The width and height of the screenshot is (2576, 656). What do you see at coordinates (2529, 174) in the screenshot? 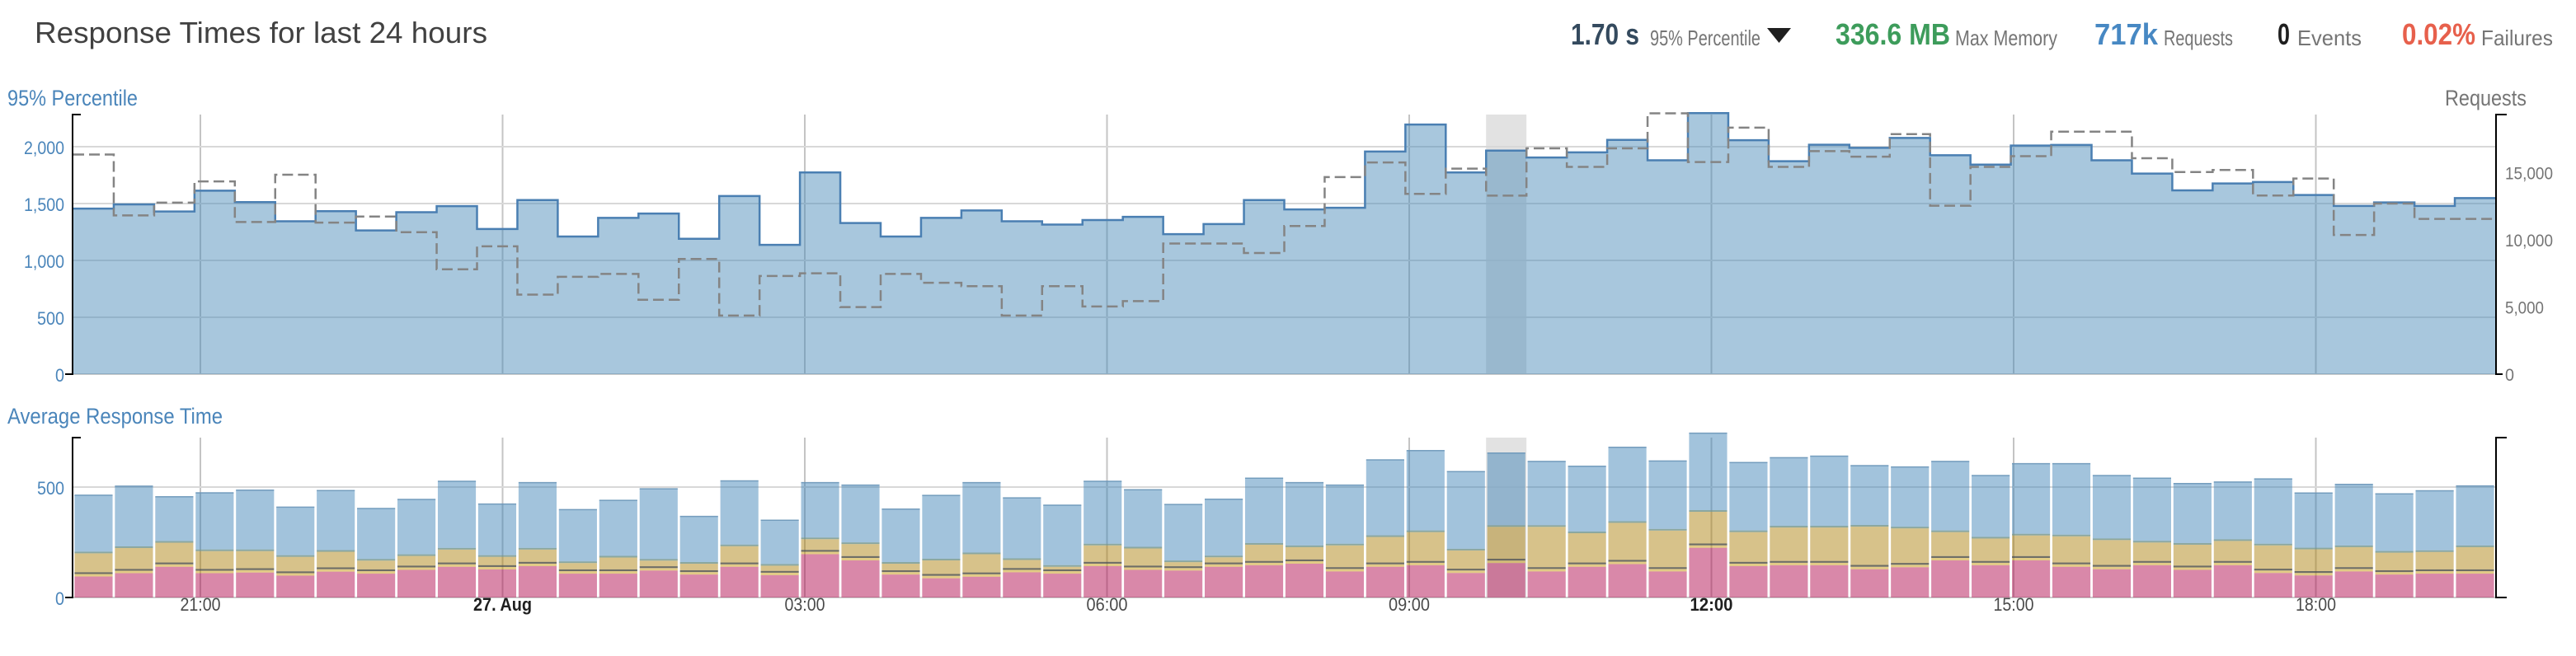
I see `svg-text: 15,000` at bounding box center [2529, 174].